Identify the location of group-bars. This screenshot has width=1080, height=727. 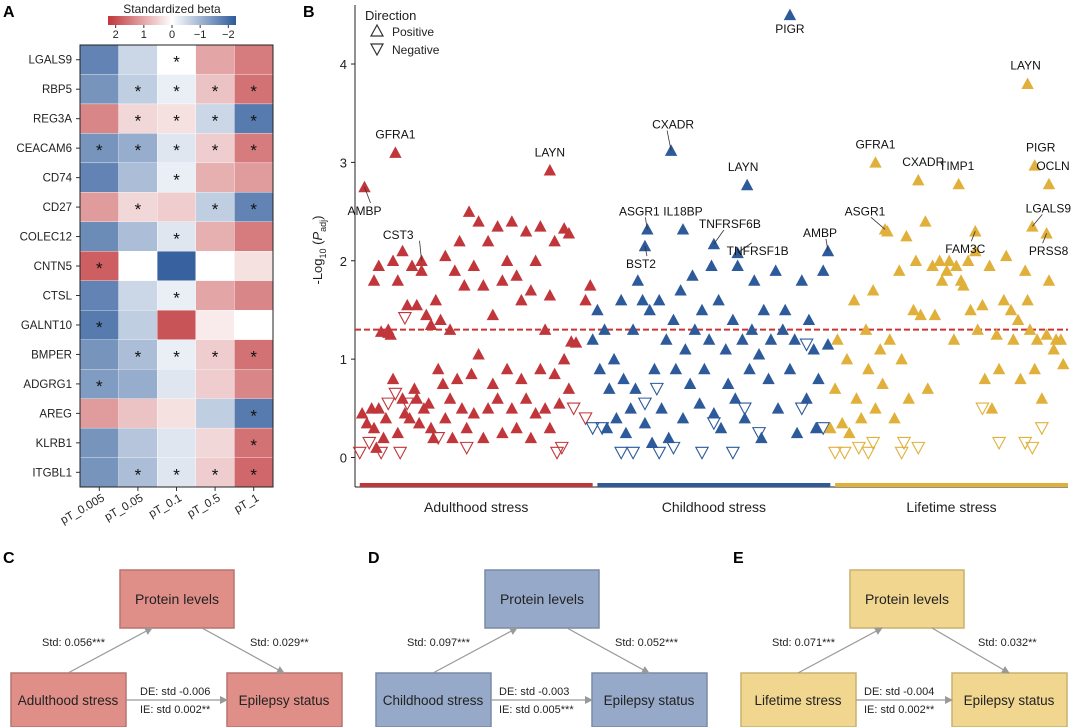
(713, 485).